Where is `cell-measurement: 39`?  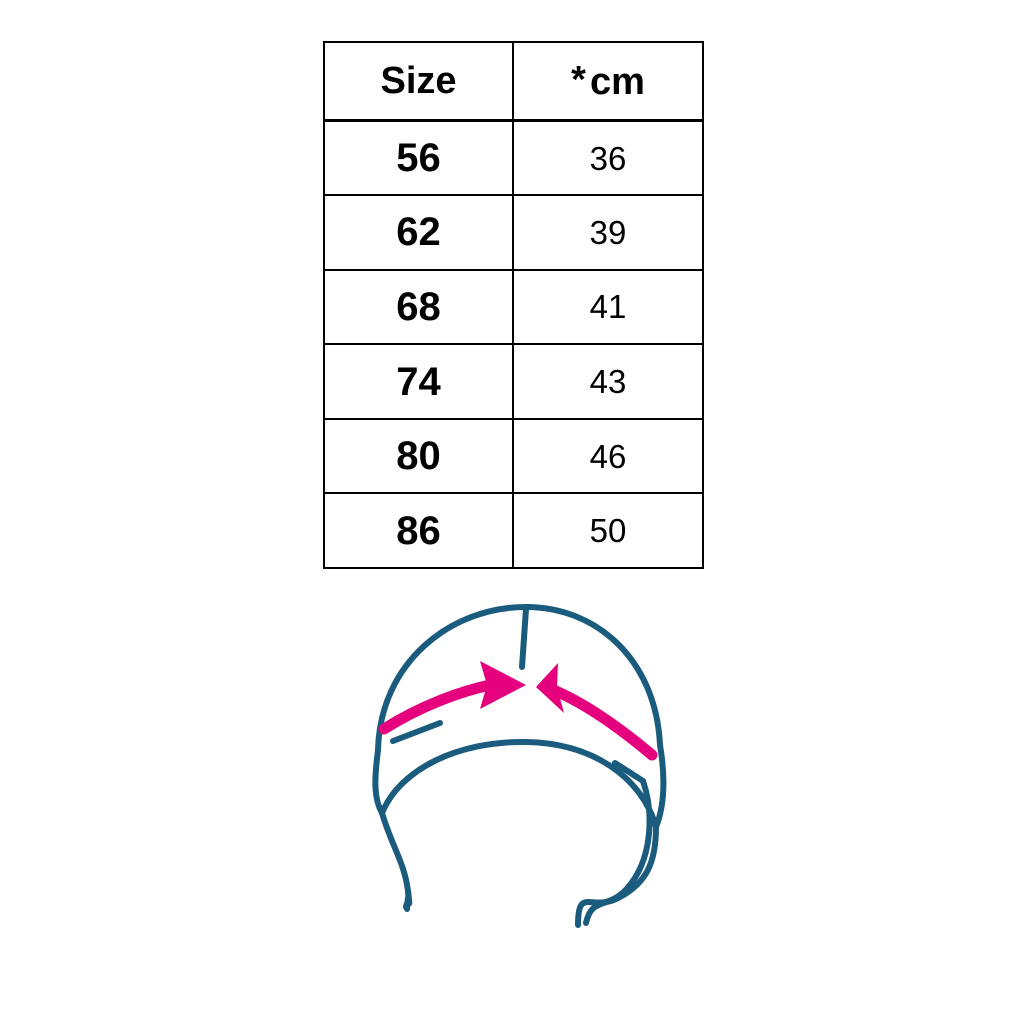
cell-measurement: 39 is located at coordinates (608, 232).